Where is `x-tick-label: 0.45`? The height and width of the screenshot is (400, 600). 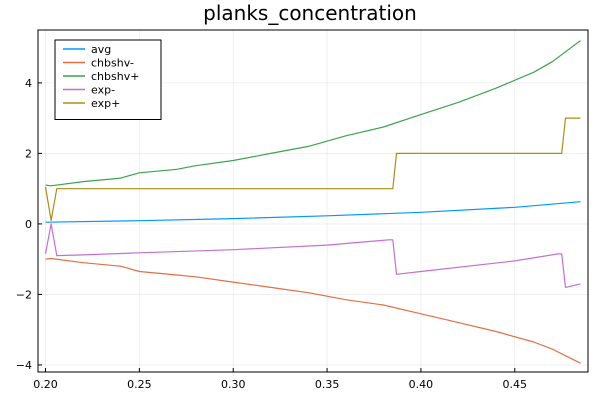
x-tick-label: 0.45 is located at coordinates (515, 384).